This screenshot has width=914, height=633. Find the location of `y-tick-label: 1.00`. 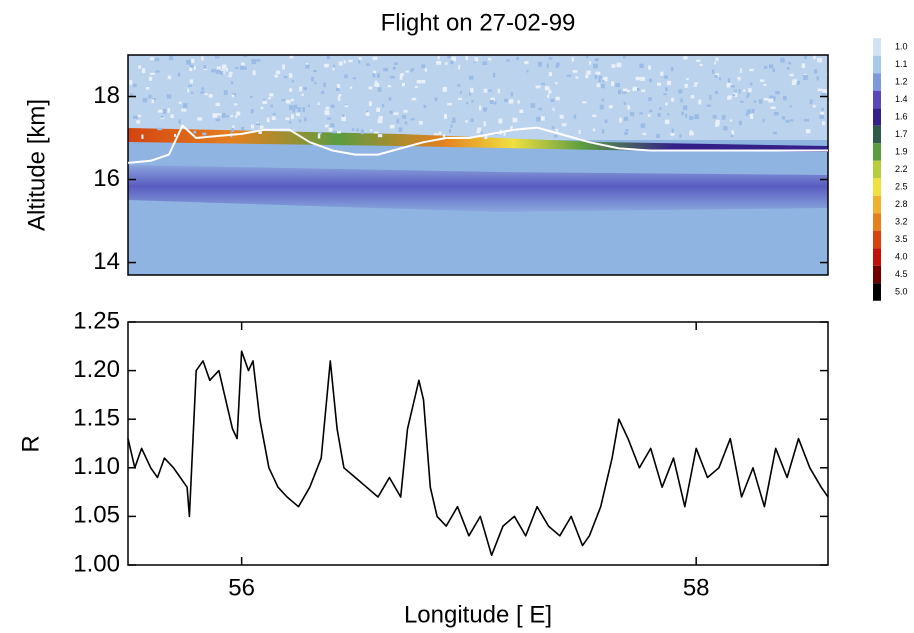

y-tick-label: 1.00 is located at coordinates (96, 563).